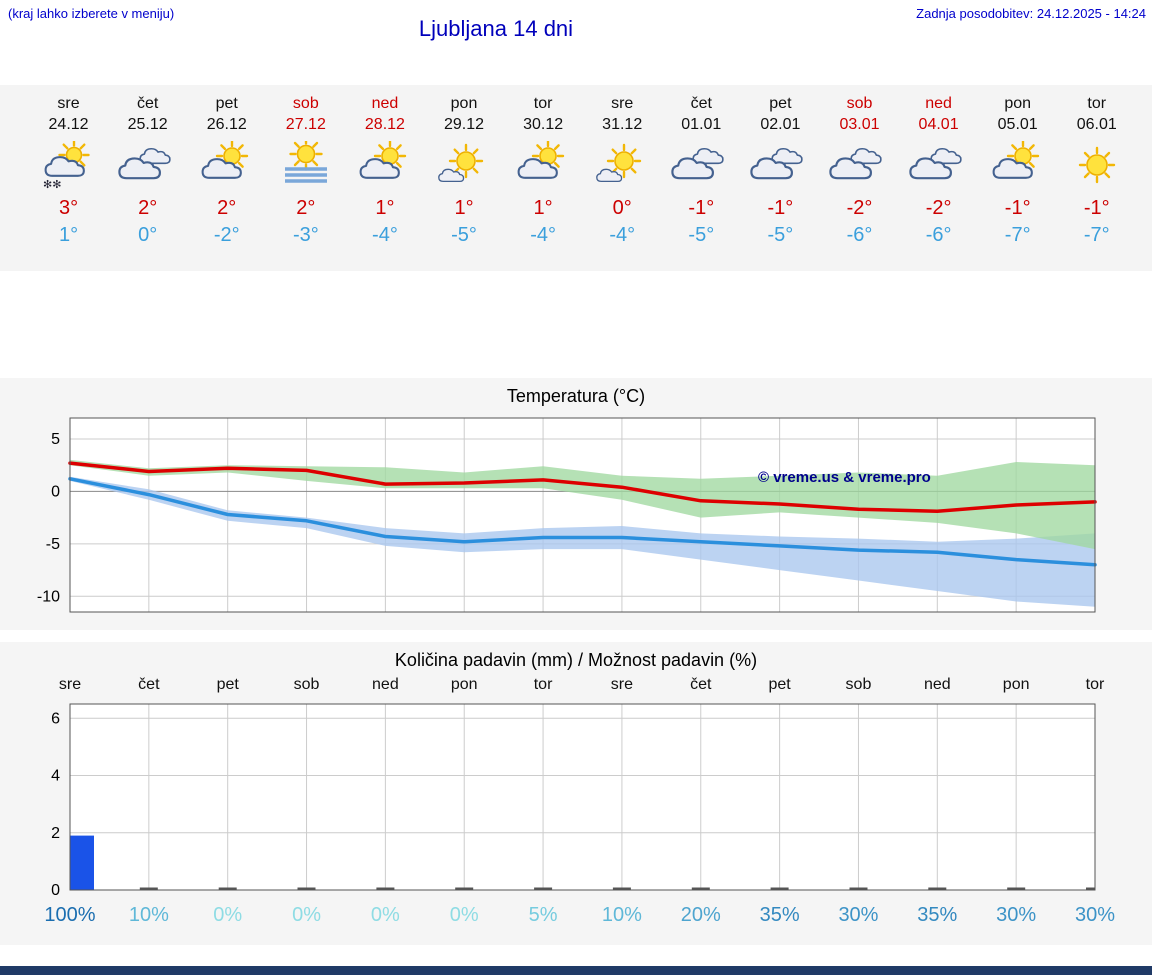  What do you see at coordinates (622, 684) in the screenshot?
I see `precip-day-label: sre` at bounding box center [622, 684].